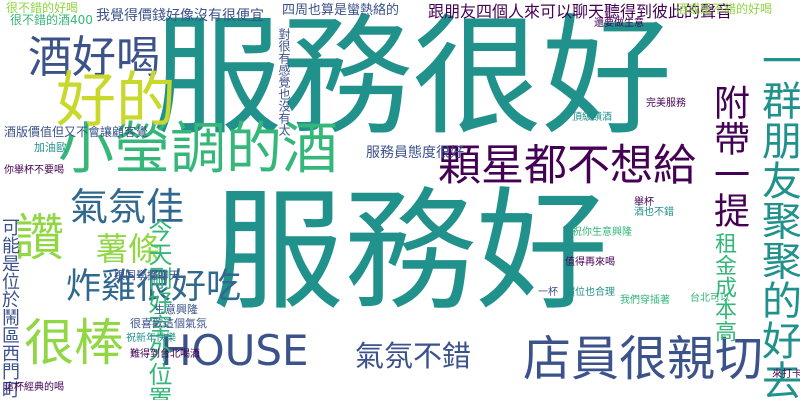 The width and height of the screenshot is (800, 400). Describe the element at coordinates (548, 292) in the screenshot. I see `word-42: 一杯` at that location.